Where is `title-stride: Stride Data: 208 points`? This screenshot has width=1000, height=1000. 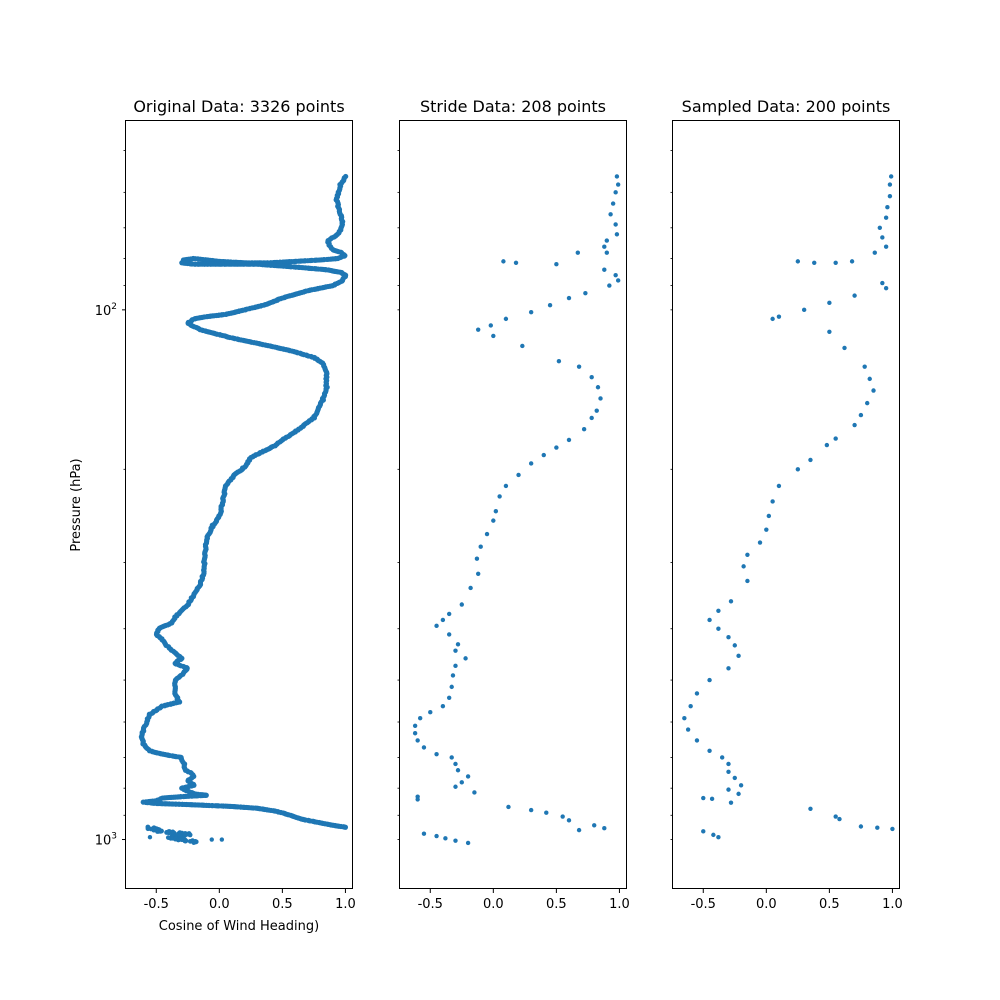 title-stride: Stride Data: 208 points is located at coordinates (513, 106).